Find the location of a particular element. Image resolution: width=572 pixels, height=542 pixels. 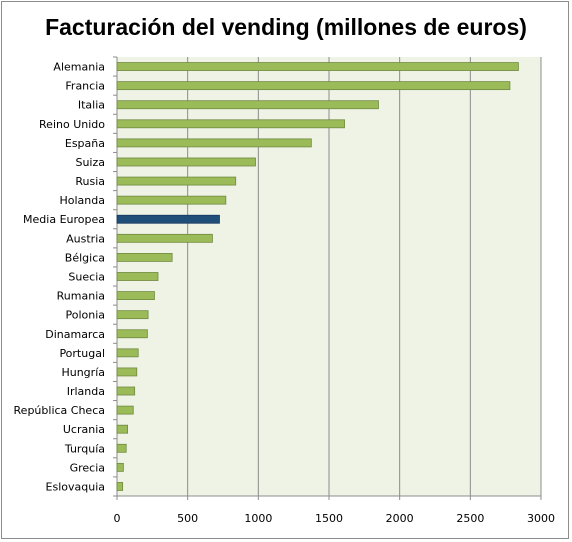

category-label: Irlanda is located at coordinates (86, 391).